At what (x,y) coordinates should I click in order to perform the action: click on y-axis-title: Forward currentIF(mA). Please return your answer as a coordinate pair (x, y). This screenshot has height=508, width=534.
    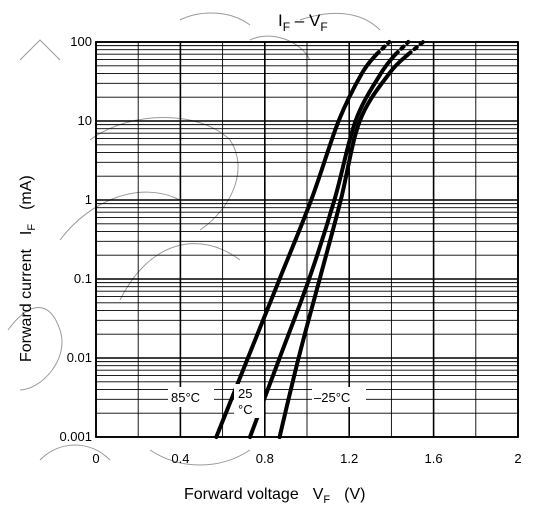
    Looking at the image, I should click on (28, 268).